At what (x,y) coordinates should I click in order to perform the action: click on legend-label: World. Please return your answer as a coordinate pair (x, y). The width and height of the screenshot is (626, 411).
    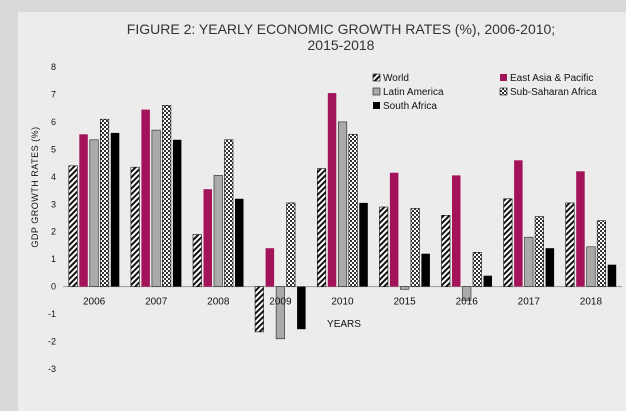
    Looking at the image, I should click on (396, 78).